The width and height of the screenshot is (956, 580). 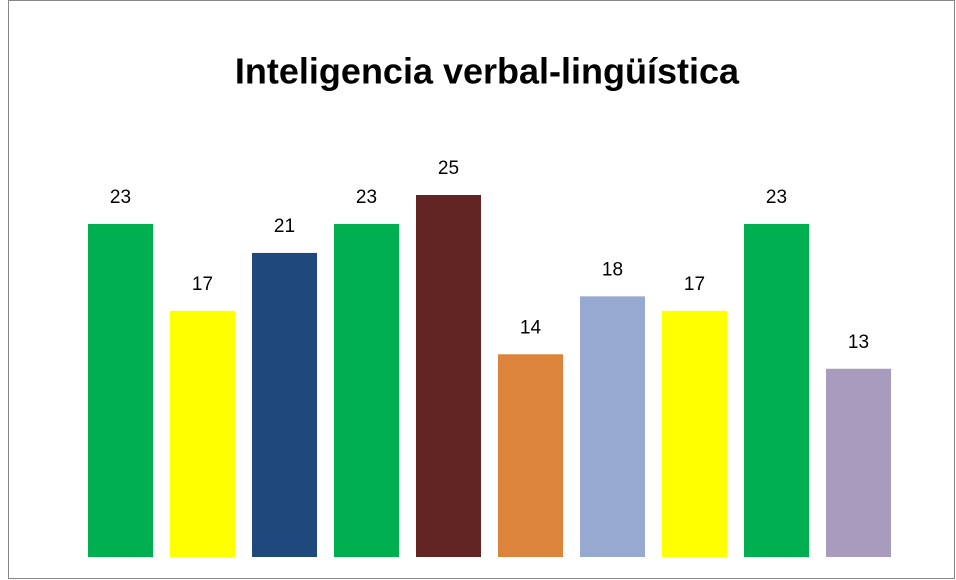 What do you see at coordinates (531, 327) in the screenshot?
I see `value-label: 14` at bounding box center [531, 327].